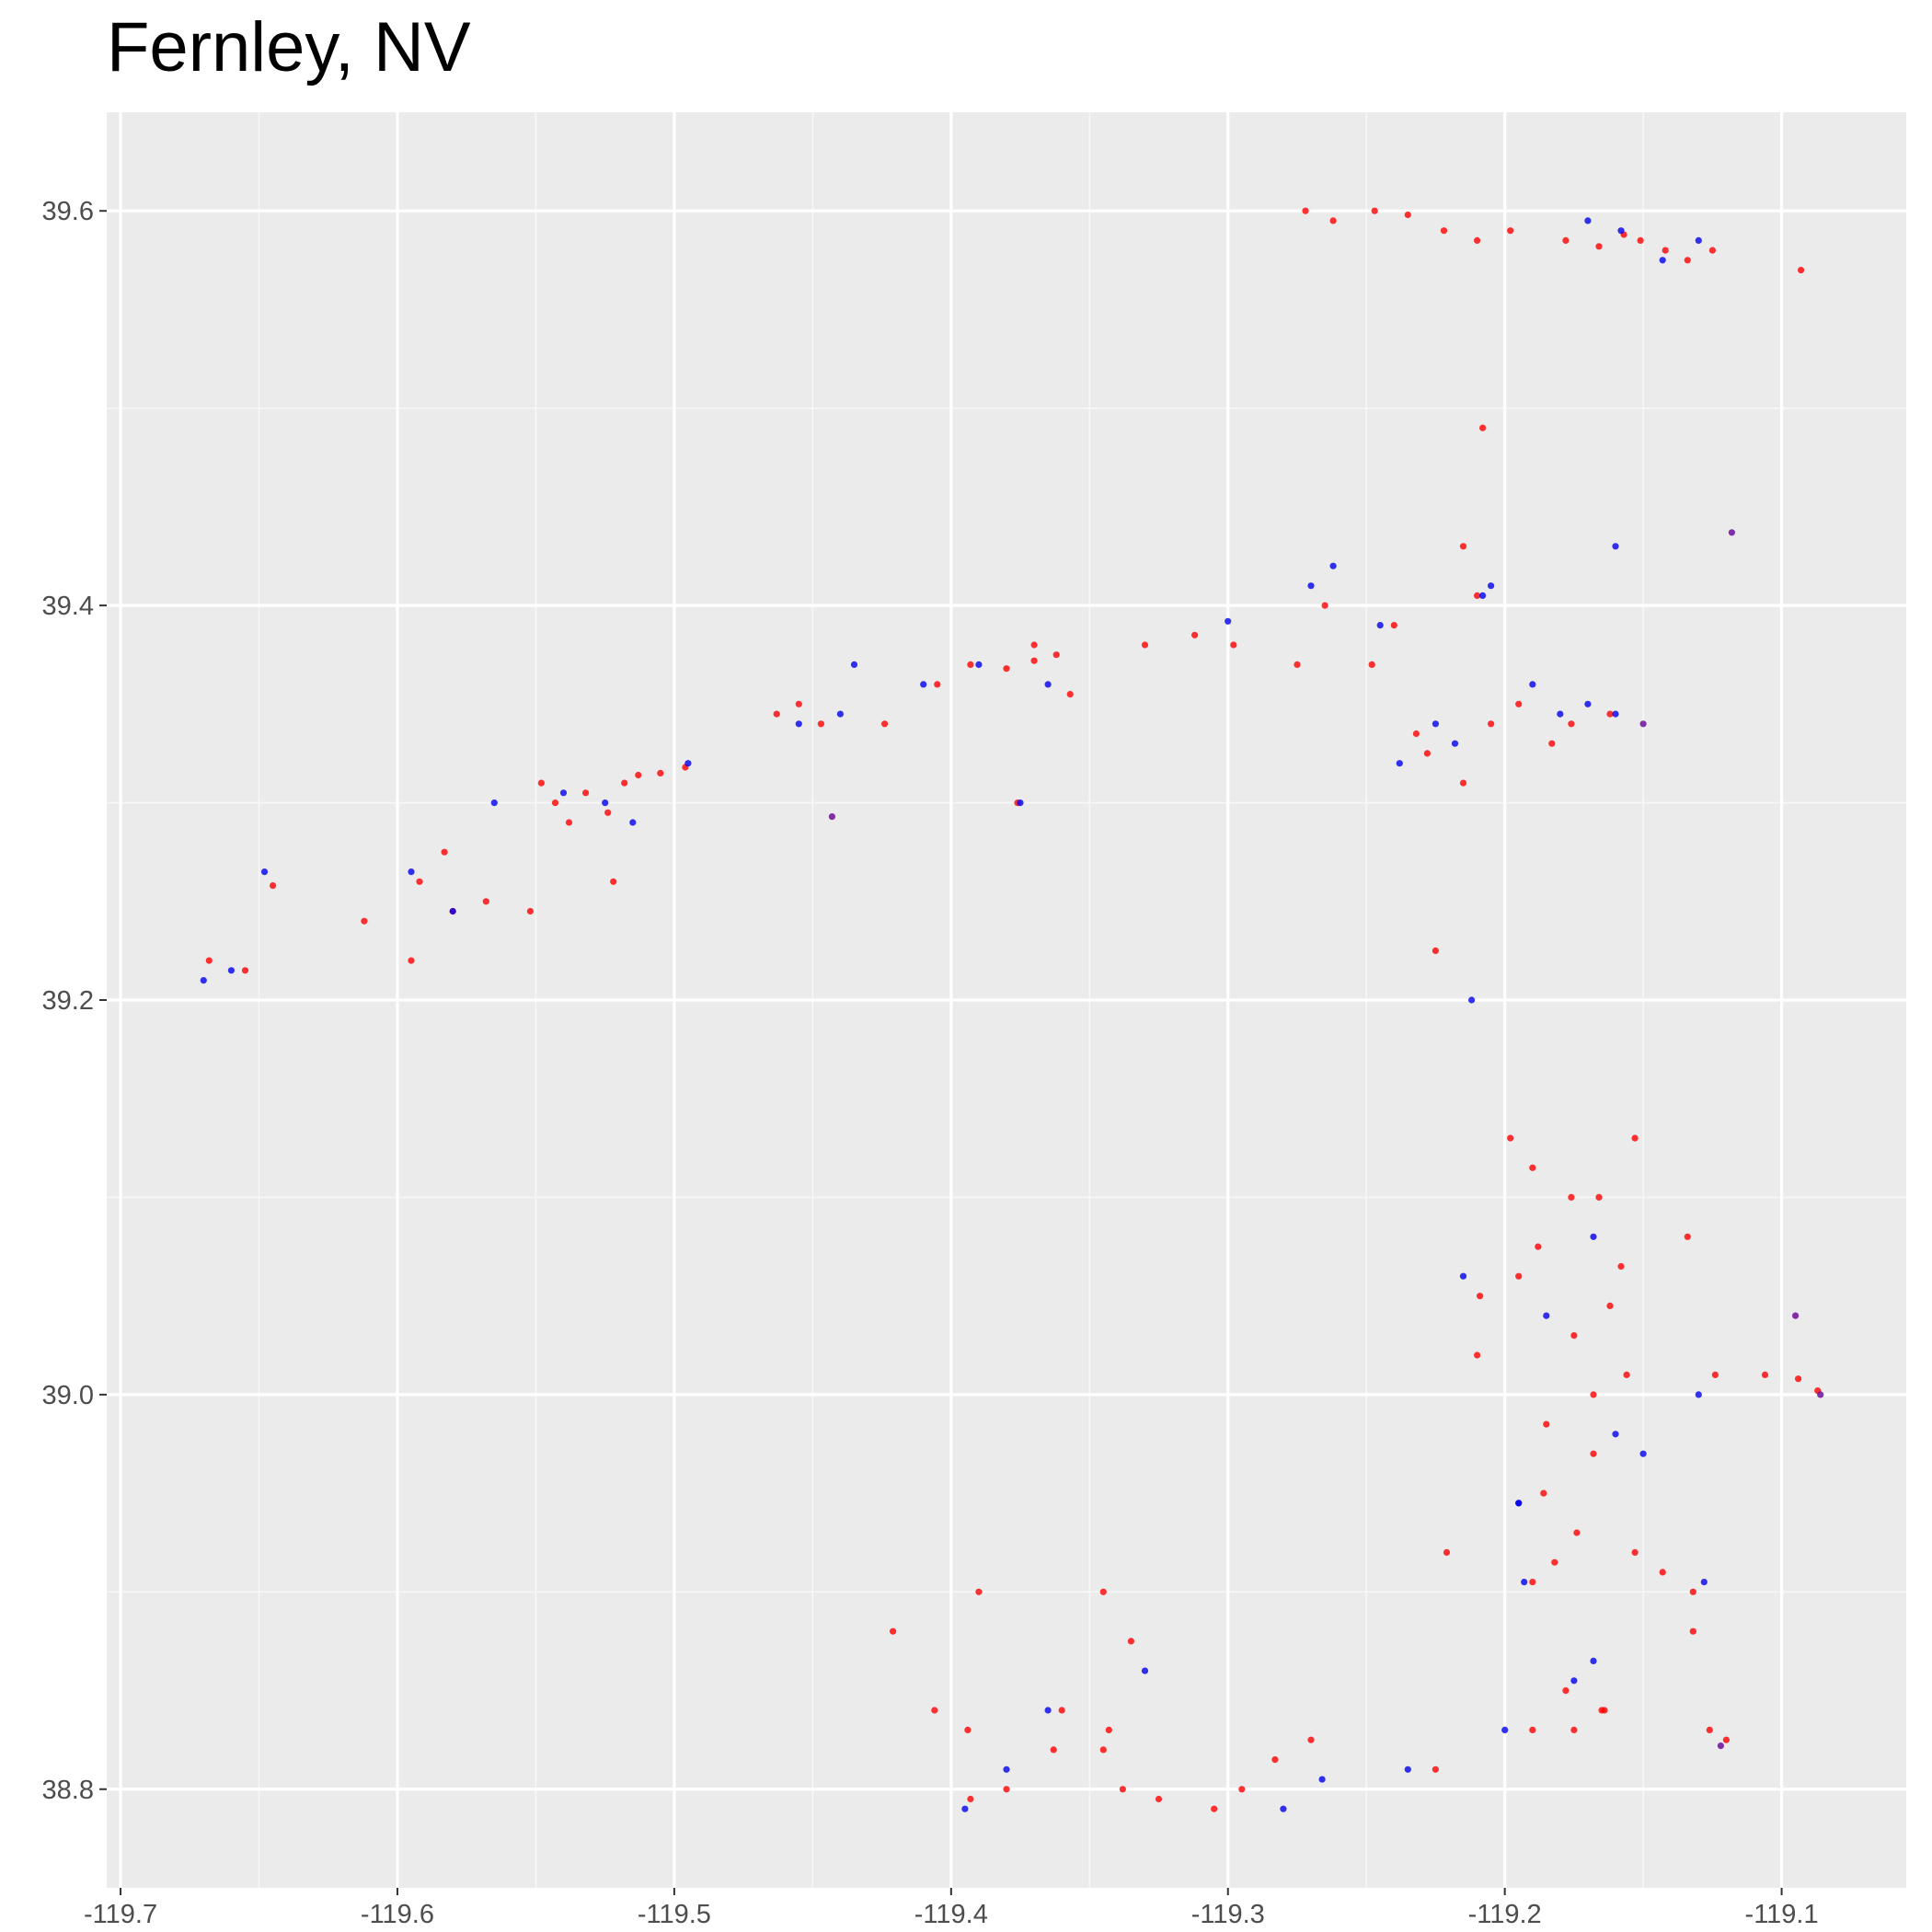 The height and width of the screenshot is (1932, 1932). Describe the element at coordinates (68, 606) in the screenshot. I see `y-tick-label: 39.4` at that location.